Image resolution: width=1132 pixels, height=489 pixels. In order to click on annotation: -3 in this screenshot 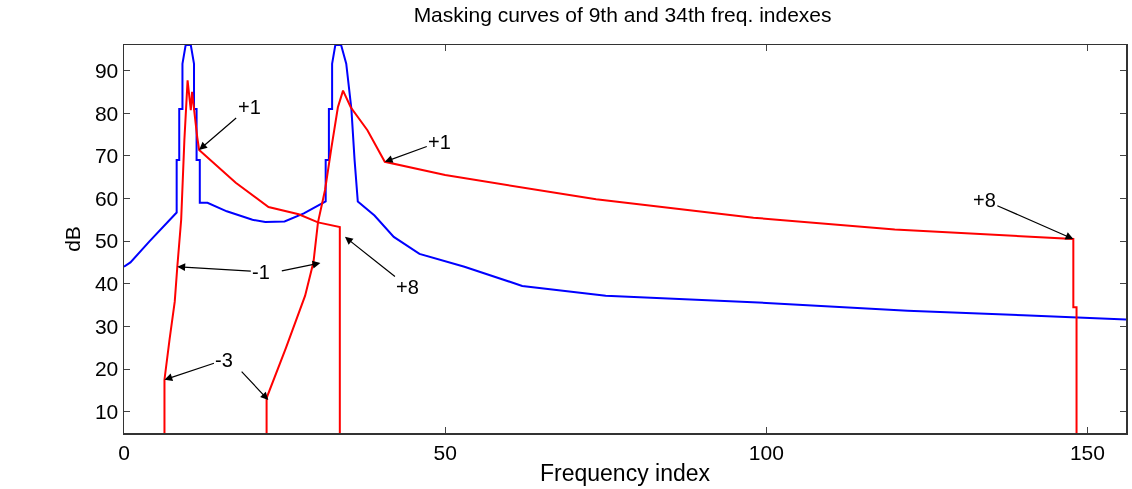, I will do `click(224, 360)`.